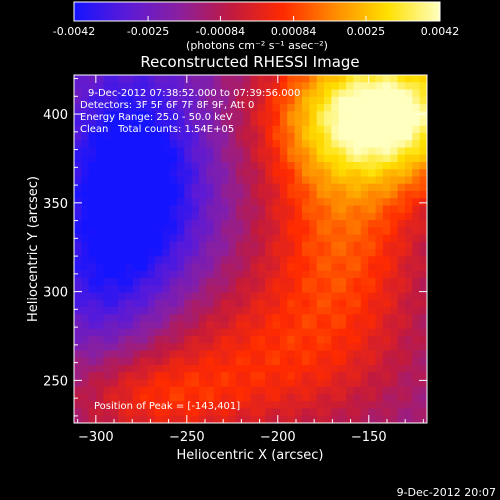 This screenshot has width=500, height=500. Describe the element at coordinates (94, 129) in the screenshot. I see `clean-label: Clean` at that location.